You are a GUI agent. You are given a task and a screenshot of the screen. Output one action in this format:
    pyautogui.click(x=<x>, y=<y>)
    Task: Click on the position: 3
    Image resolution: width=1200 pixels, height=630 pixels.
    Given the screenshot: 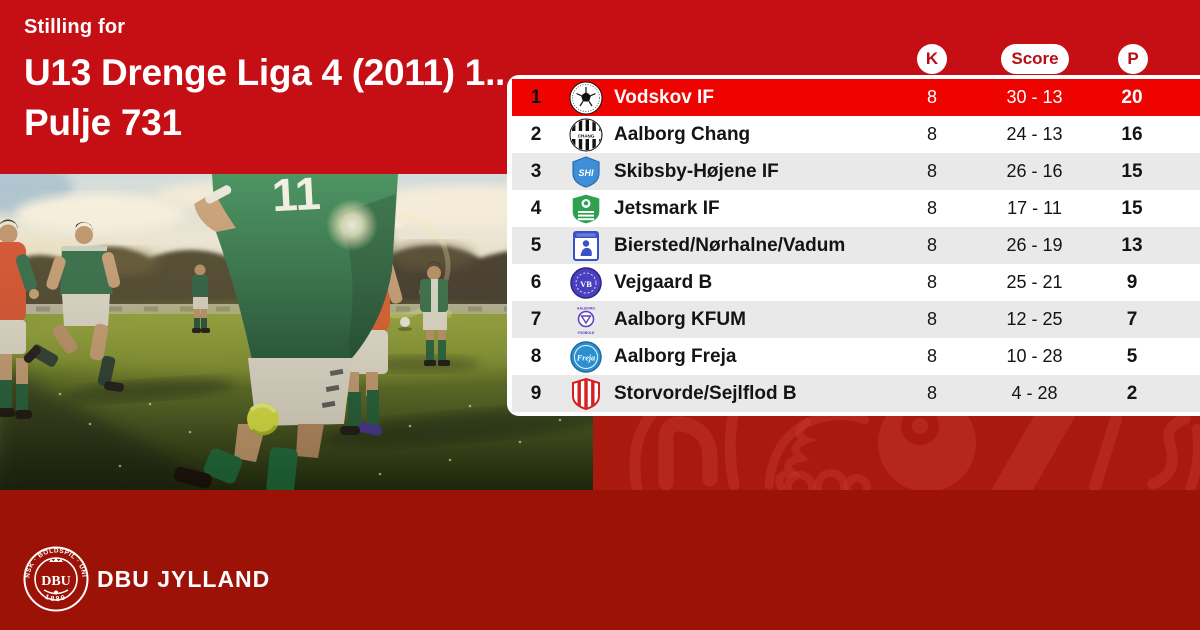 What is the action you would take?
    pyautogui.click(x=536, y=171)
    